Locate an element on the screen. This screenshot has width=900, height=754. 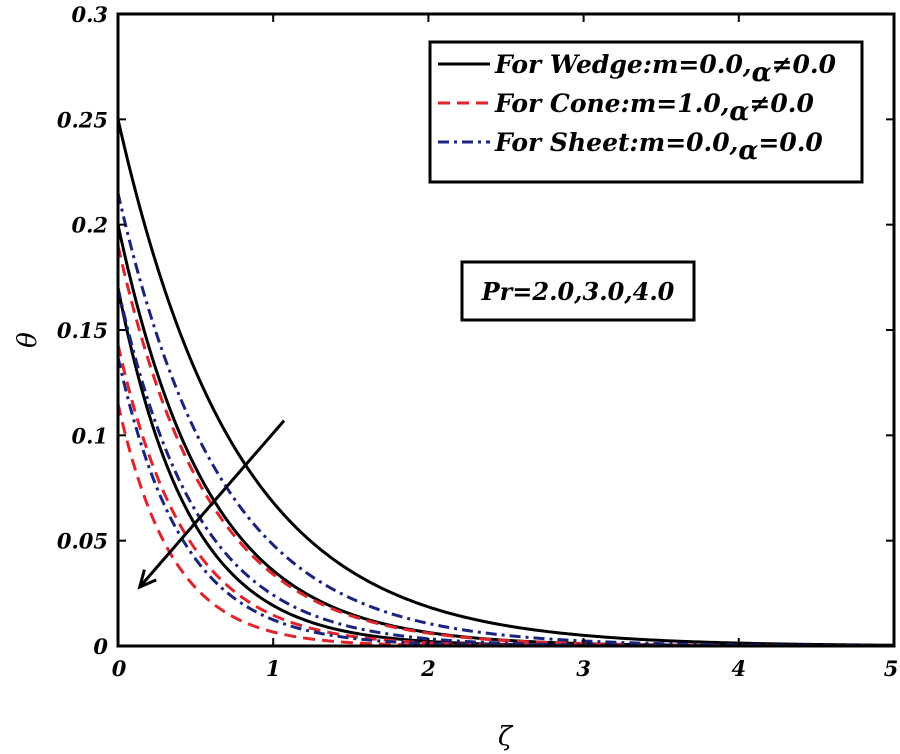
annotation-text: Pr=2.0,3.0,4.0 is located at coordinates (578, 291).